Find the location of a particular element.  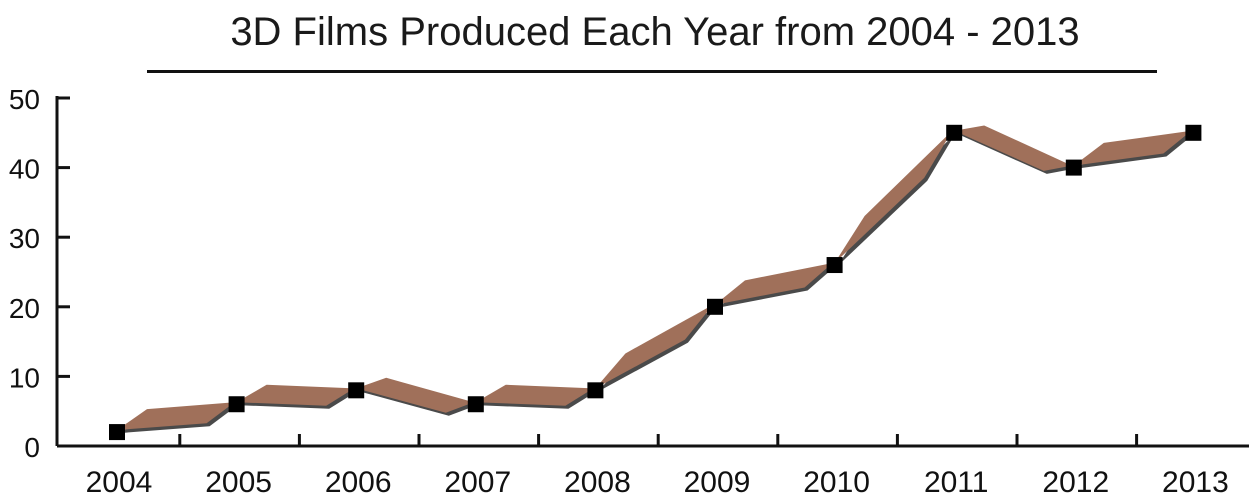

y-ticks: 0 10 20 30 40 50 is located at coordinates (39, 273).